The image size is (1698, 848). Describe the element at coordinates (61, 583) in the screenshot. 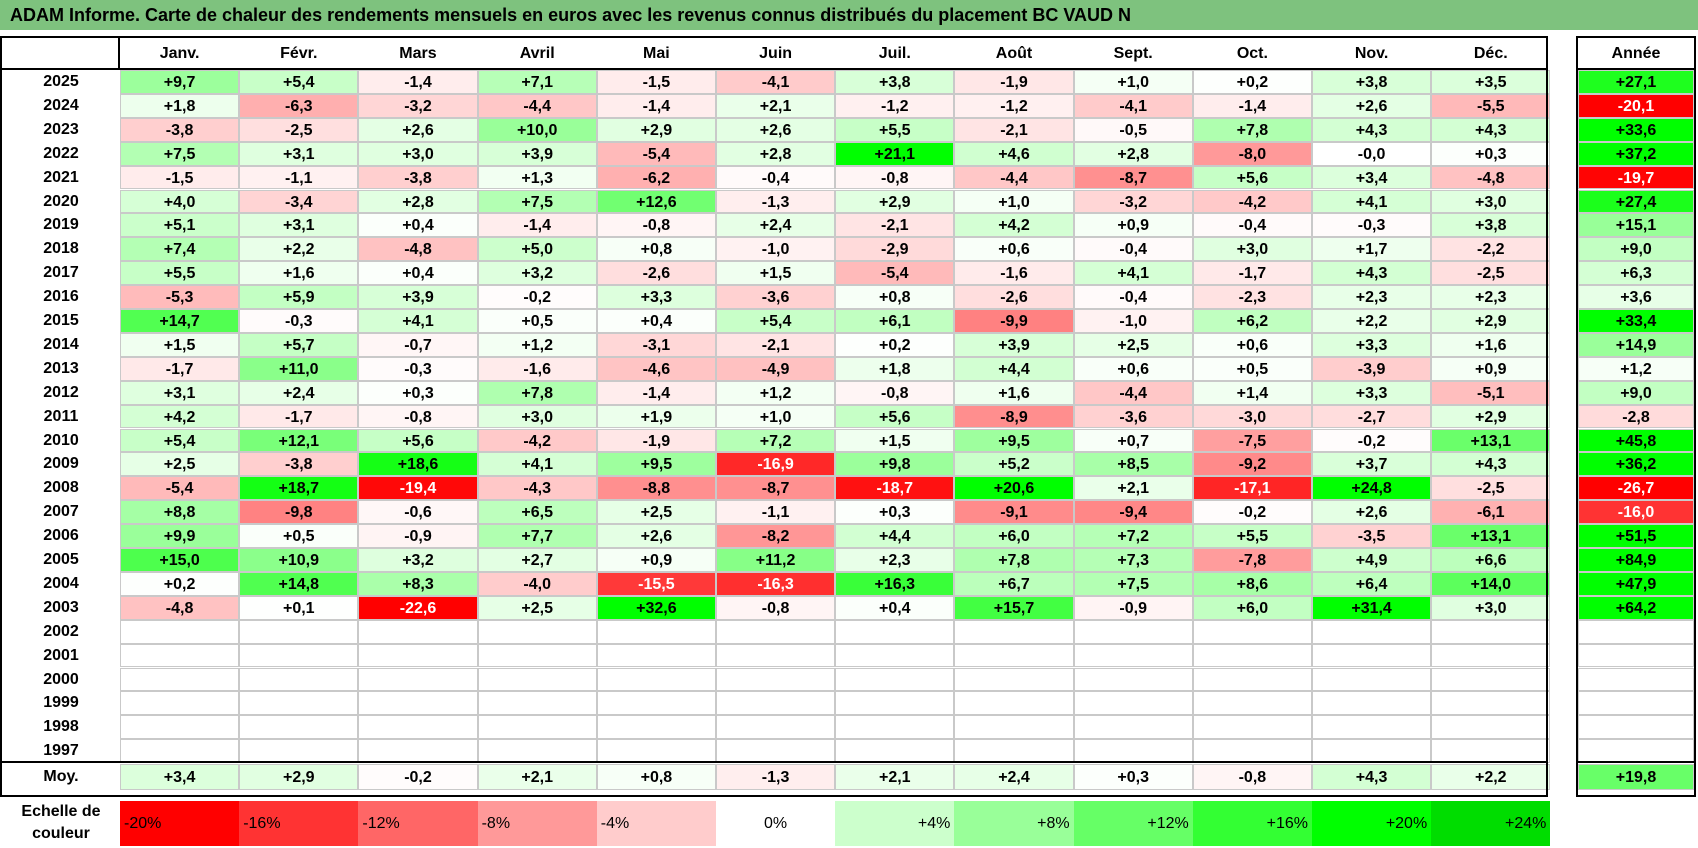

I see `year-label: 2004` at that location.